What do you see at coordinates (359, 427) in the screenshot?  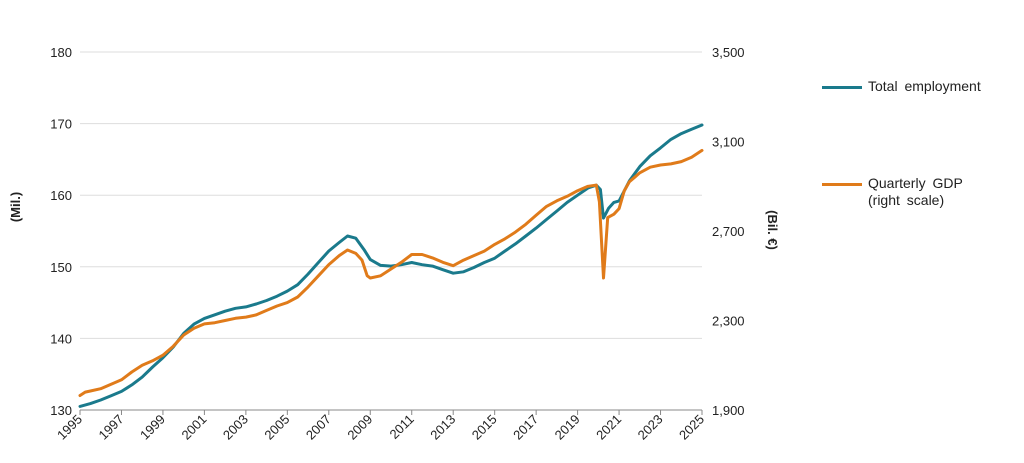 I see `x-tick-label: 2009` at bounding box center [359, 427].